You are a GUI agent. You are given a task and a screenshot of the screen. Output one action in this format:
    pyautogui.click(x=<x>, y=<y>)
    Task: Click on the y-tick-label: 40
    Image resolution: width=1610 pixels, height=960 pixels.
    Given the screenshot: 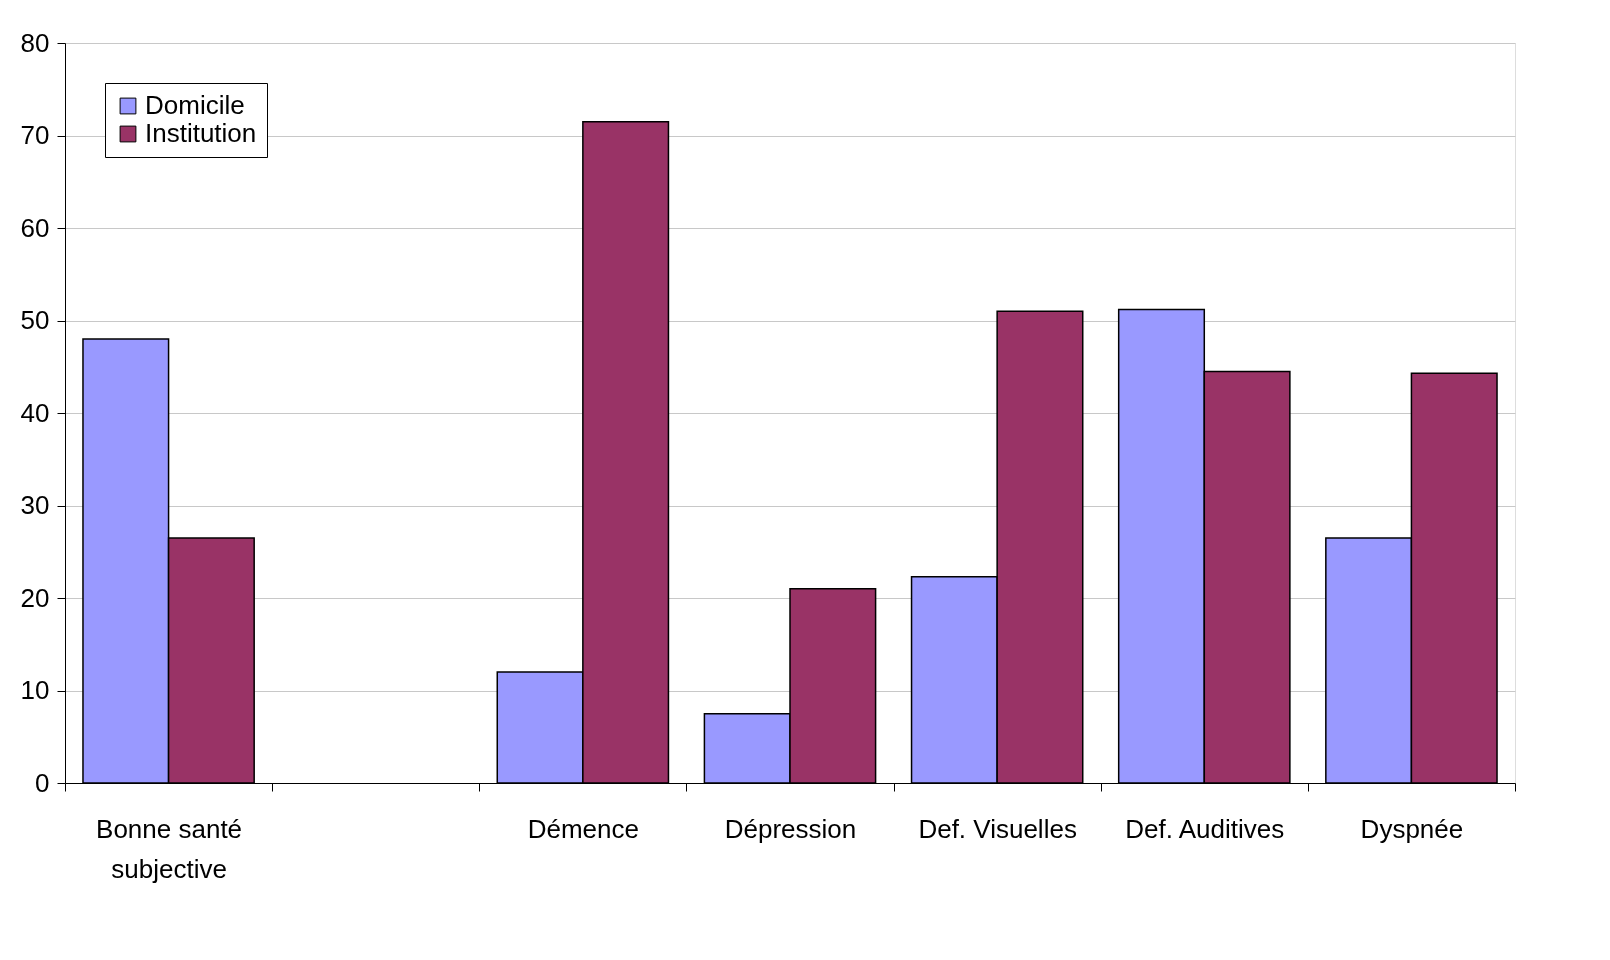 What is the action you would take?
    pyautogui.click(x=35, y=412)
    